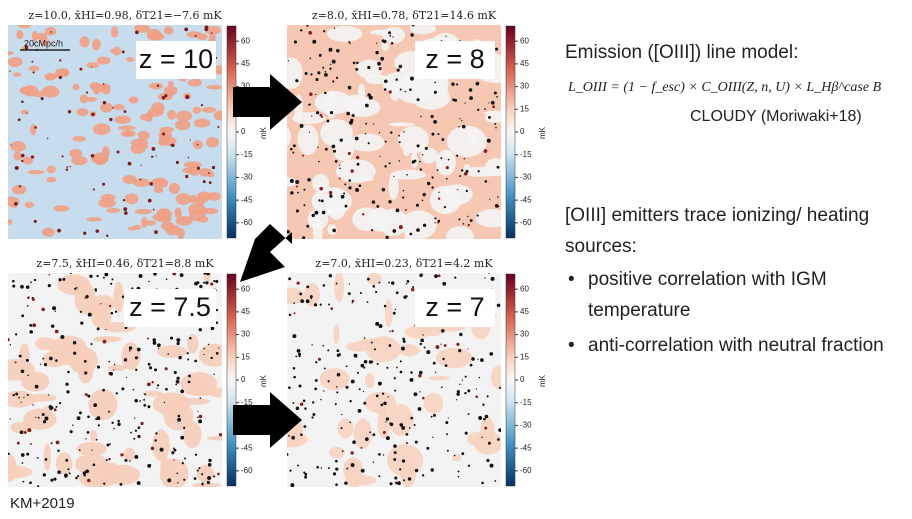 This screenshot has width=912, height=519. Describe the element at coordinates (125, 15) in the screenshot. I see `panel-header: z=10.0, x̄HI=0.98, δT21=−7.6 mK` at that location.